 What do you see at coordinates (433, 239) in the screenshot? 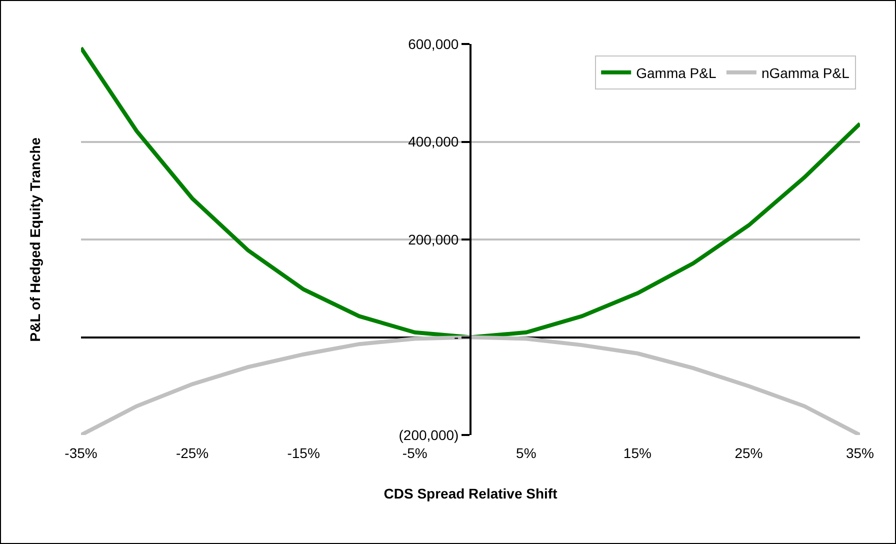
I see `y-tick-label: 200,000` at bounding box center [433, 239].